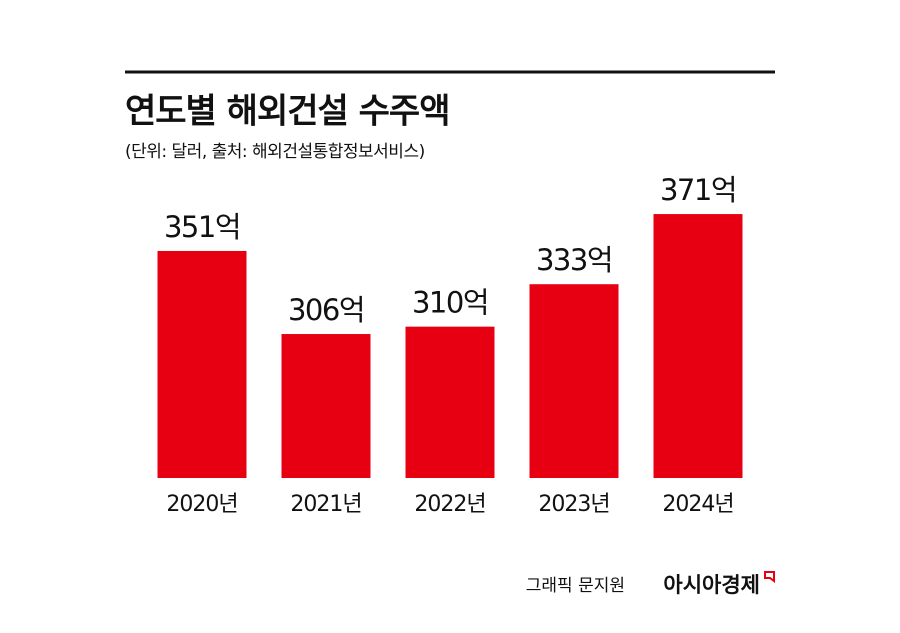  What do you see at coordinates (575, 586) in the screenshot?
I see `credit: 그래픽 문지원` at bounding box center [575, 586].